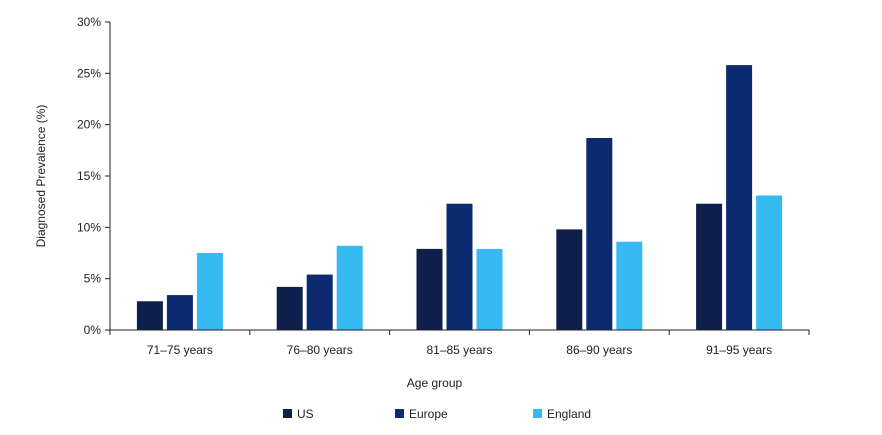  Describe the element at coordinates (599, 350) in the screenshot. I see `x-tick-label: 86–90 years` at that location.